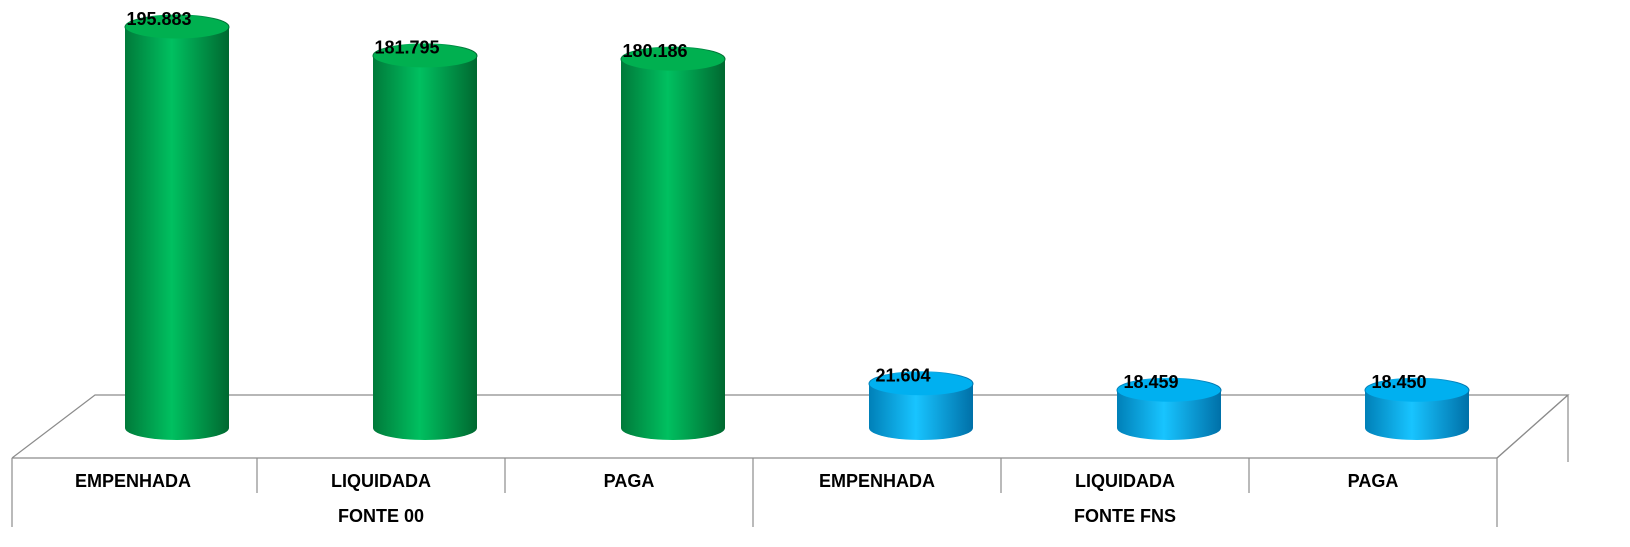 This screenshot has height=547, width=1630. What do you see at coordinates (1150, 382) in the screenshot?
I see `value-label: 18.459` at bounding box center [1150, 382].